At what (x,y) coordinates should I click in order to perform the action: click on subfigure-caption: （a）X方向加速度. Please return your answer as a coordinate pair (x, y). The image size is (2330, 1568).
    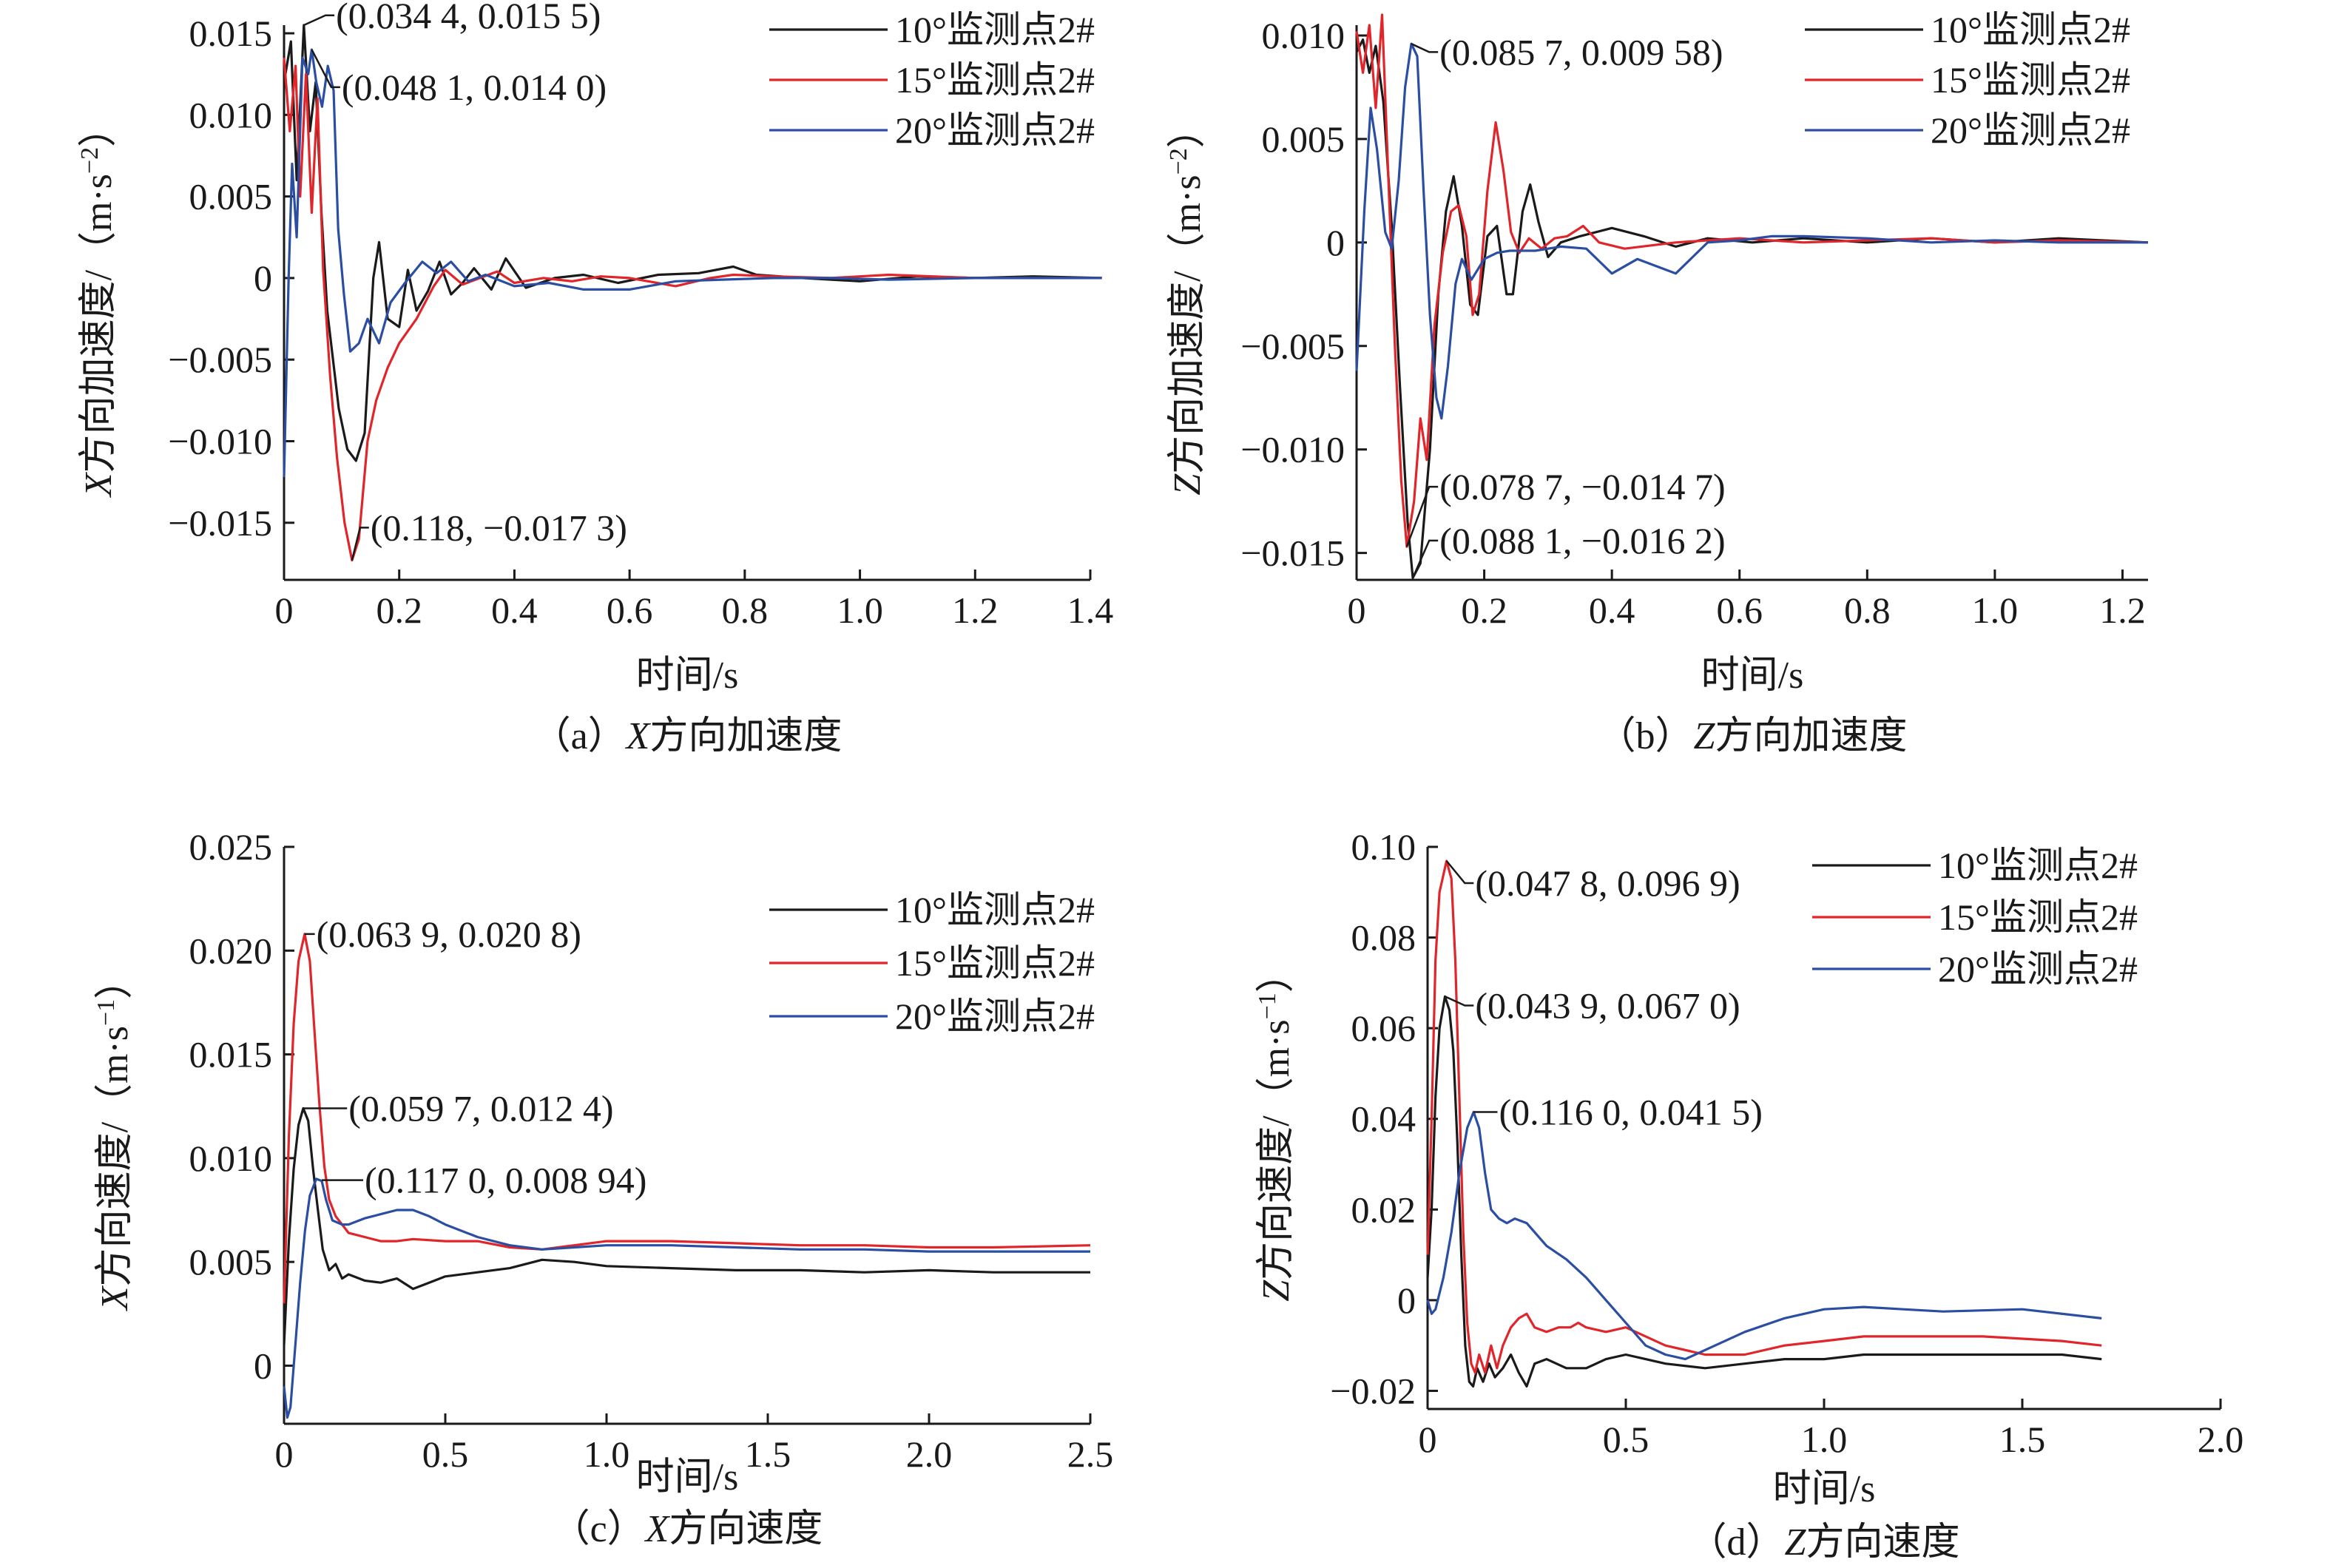
    Looking at the image, I should click on (688, 736).